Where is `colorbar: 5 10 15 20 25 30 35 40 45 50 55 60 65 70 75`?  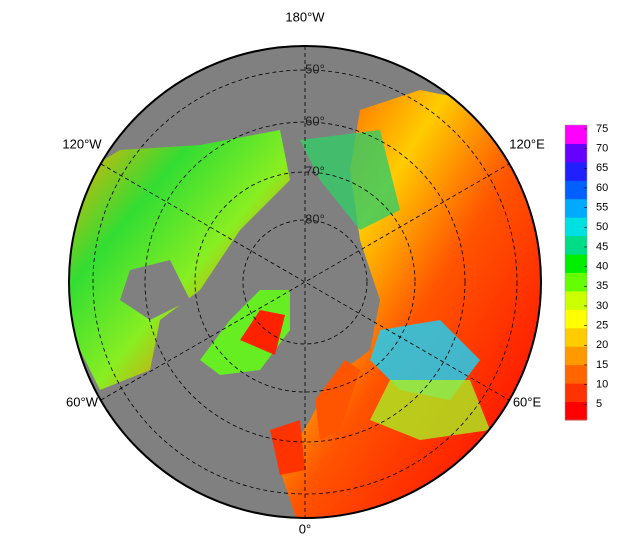 colorbar: 5 10 15 20 25 30 35 40 45 50 55 60 65 70 75 is located at coordinates (586, 272).